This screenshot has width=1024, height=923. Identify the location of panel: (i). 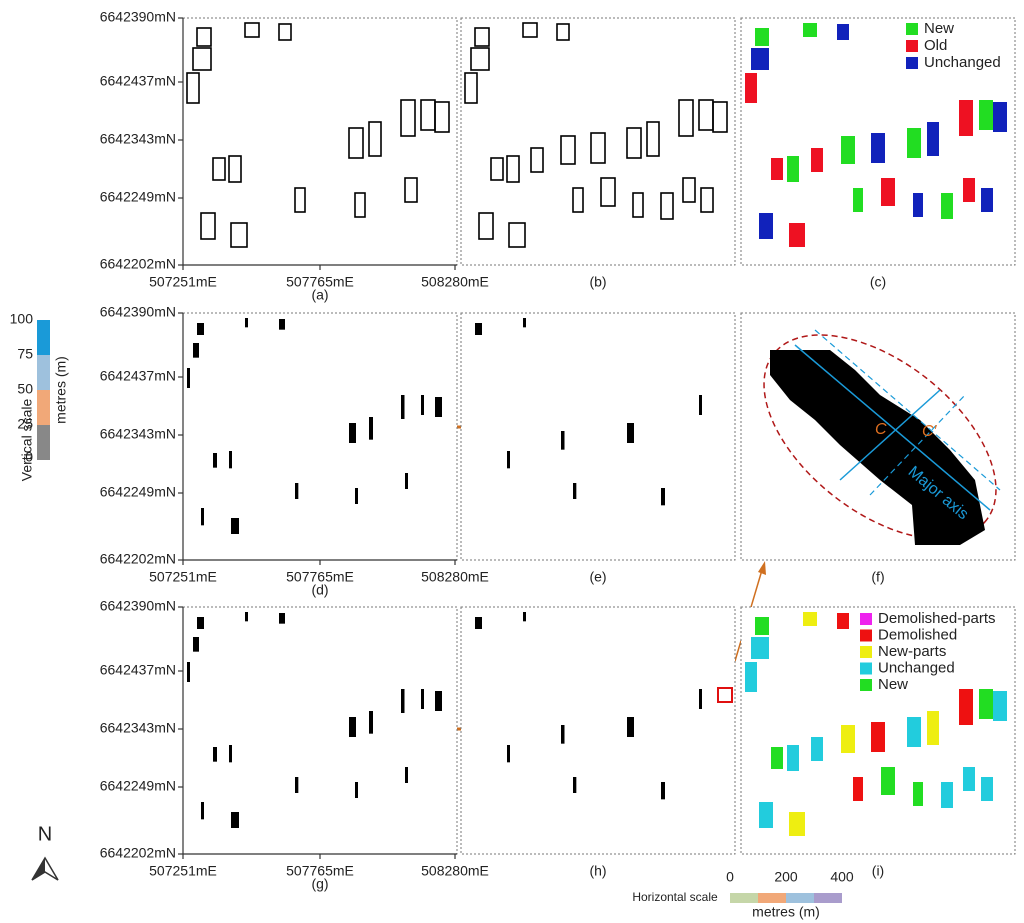
(878, 742).